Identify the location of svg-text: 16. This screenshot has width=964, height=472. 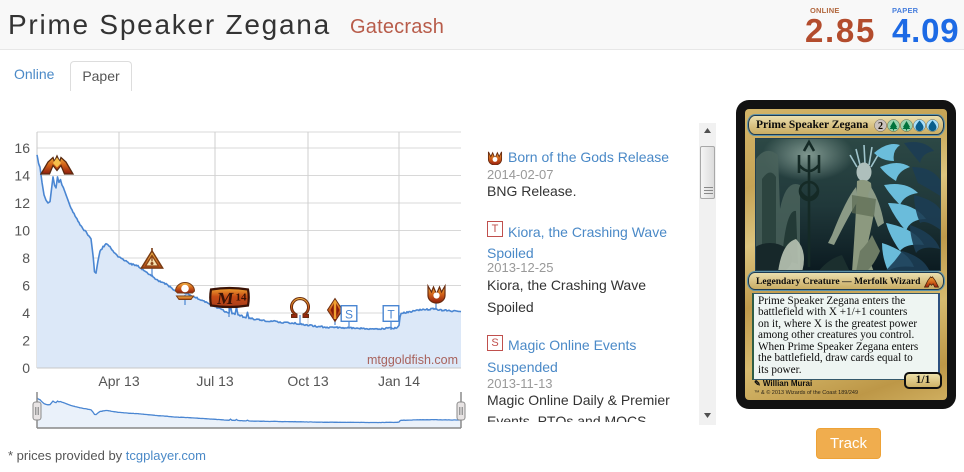
(22, 148).